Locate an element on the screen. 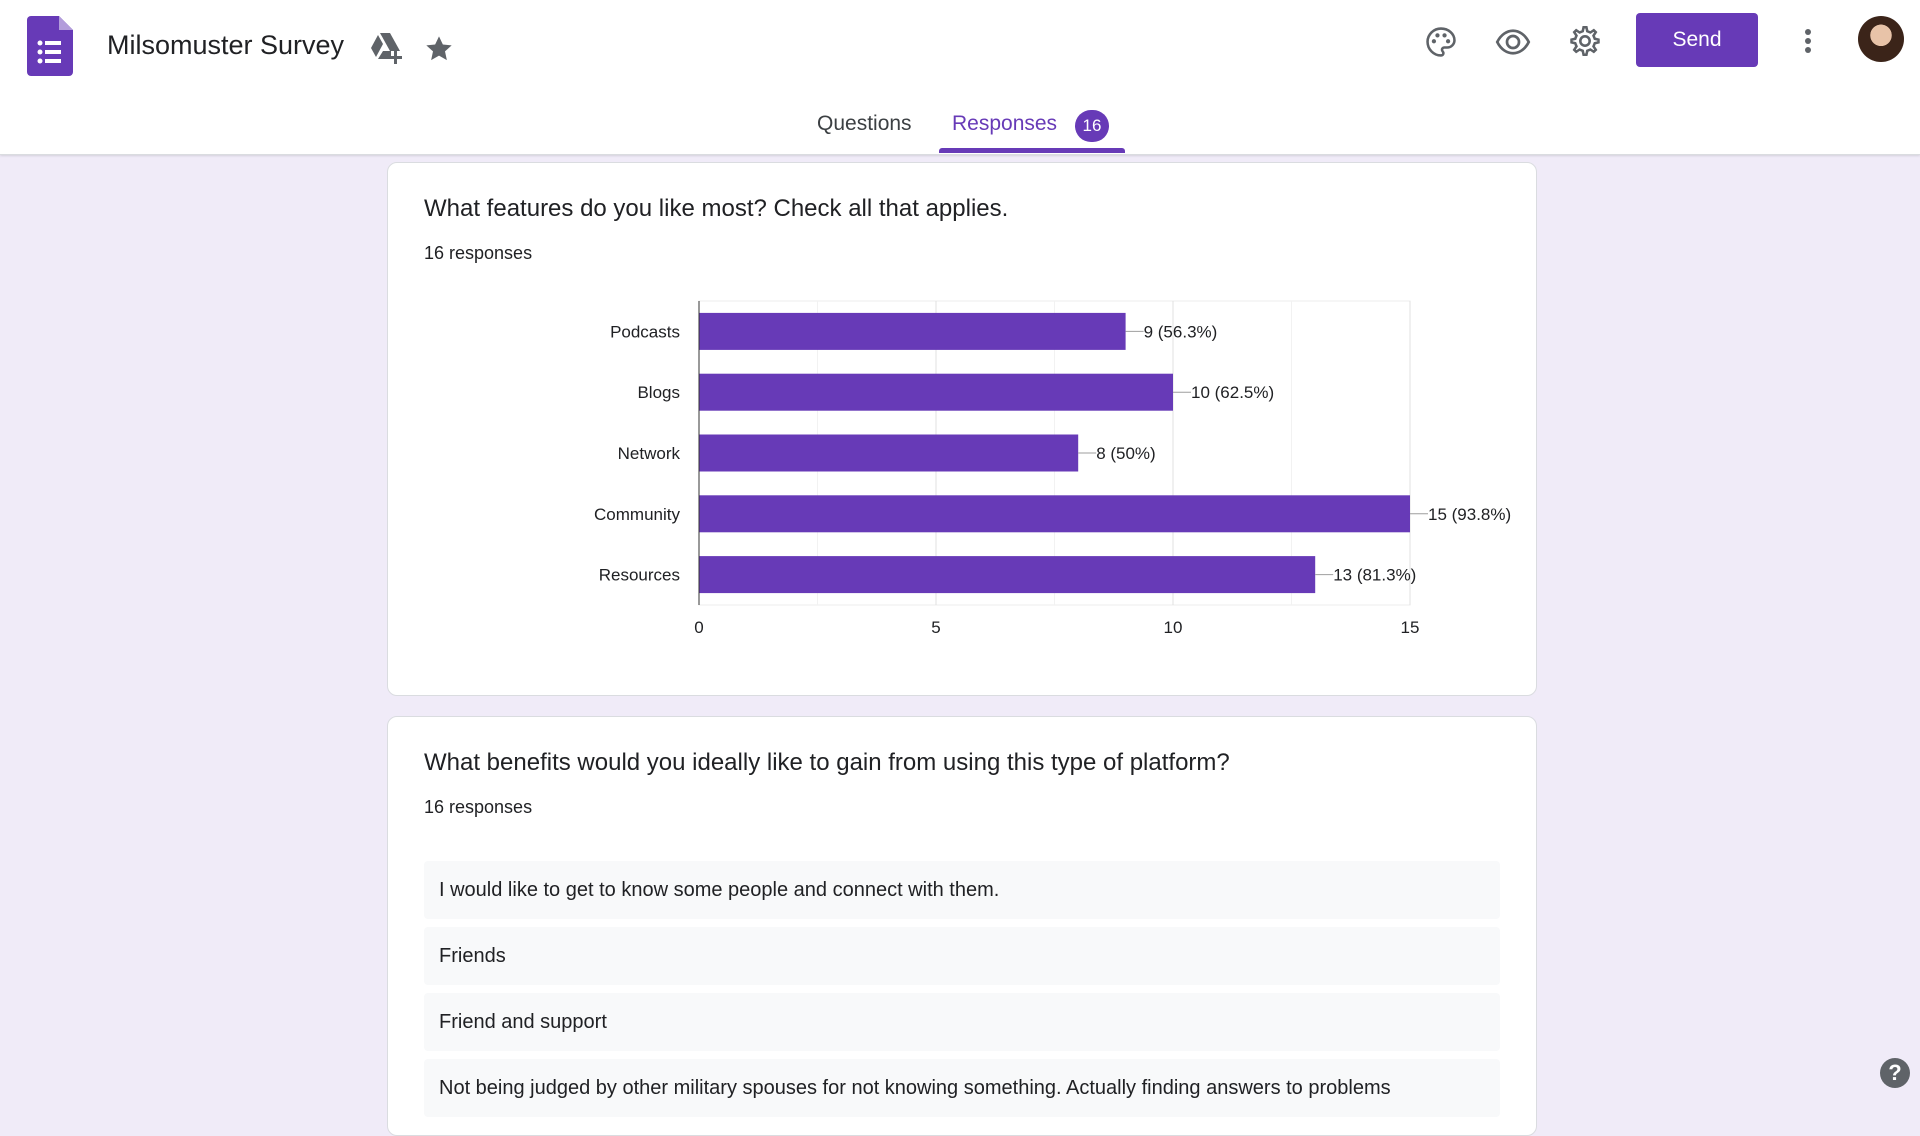 This screenshot has height=1136, width=1920. forms-logo-icon is located at coordinates (50, 46).